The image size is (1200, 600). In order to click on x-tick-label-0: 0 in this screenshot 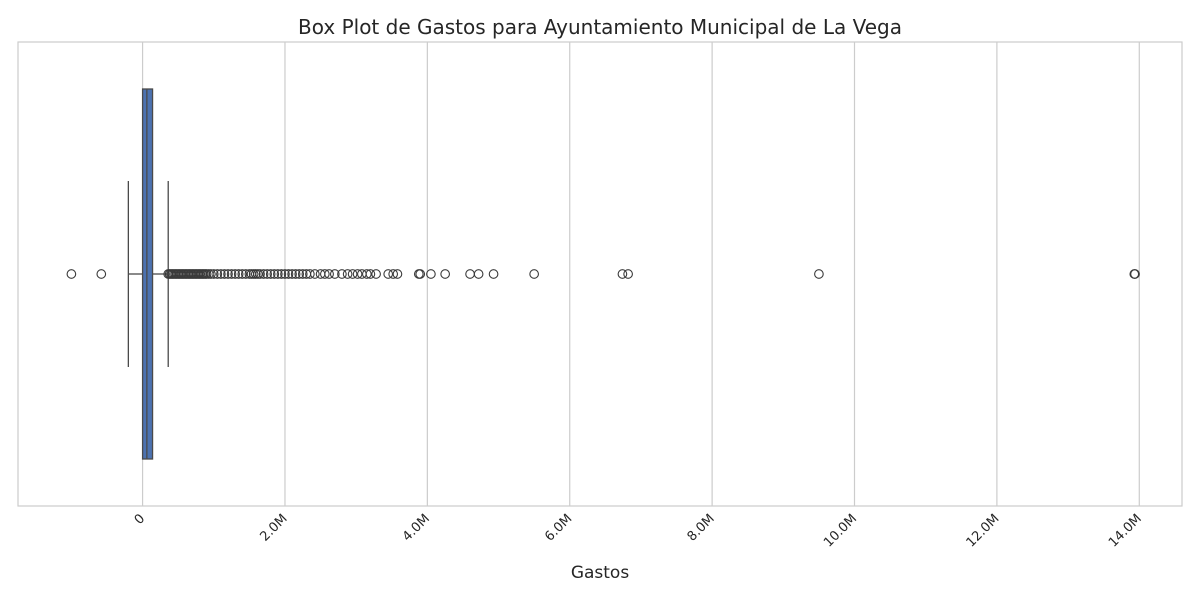, I will do `click(140, 519)`.